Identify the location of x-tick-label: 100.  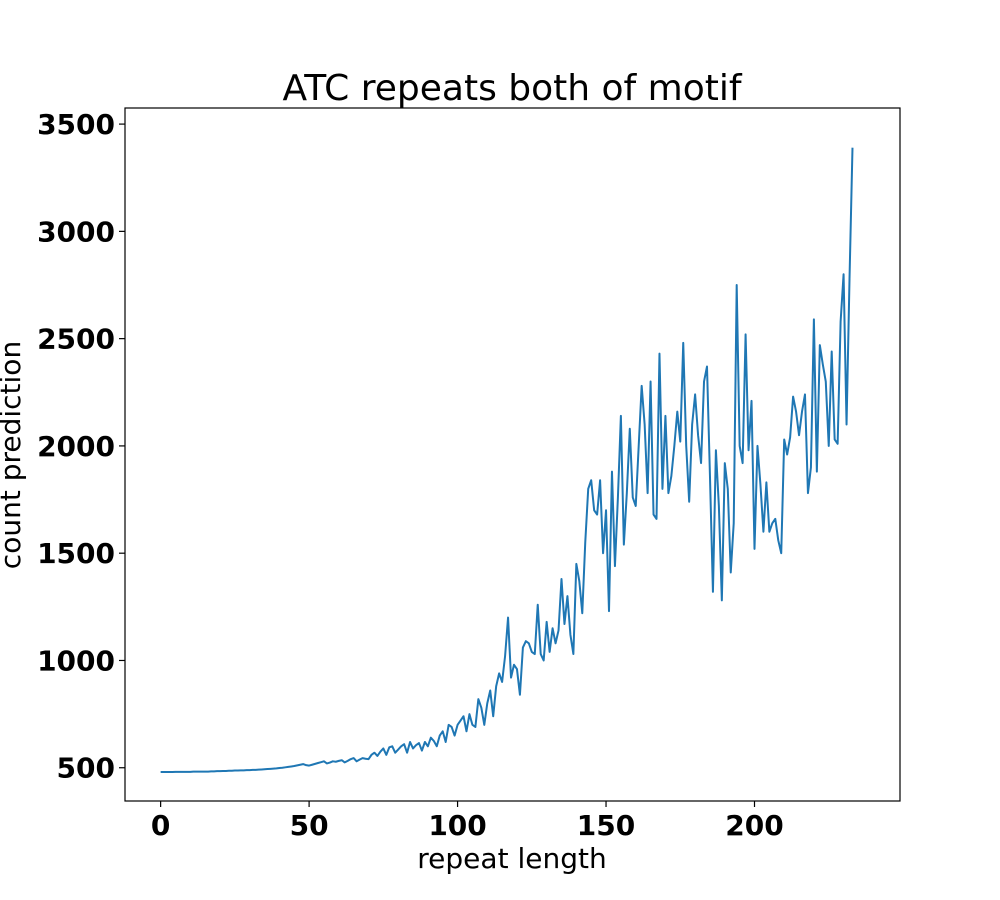
(457, 825).